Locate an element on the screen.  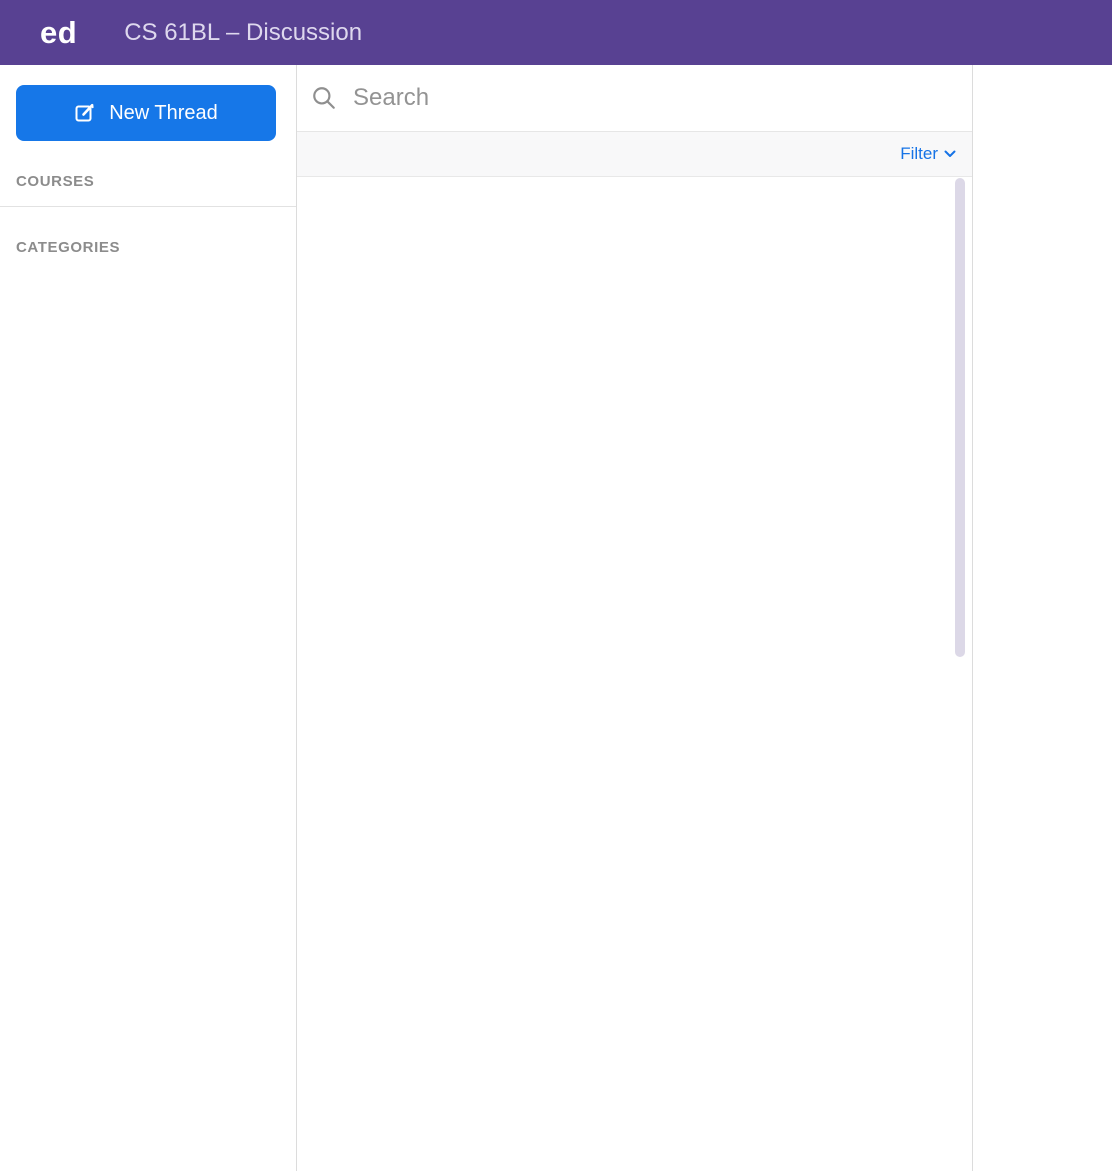
new-thread-button: New Thread is located at coordinates (146, 113).